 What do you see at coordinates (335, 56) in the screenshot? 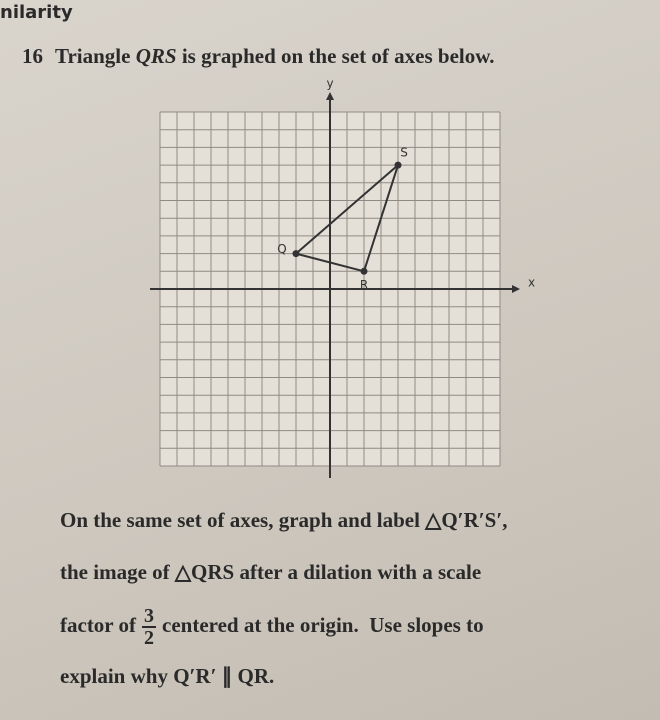
I see `prompt-text: is graphed on the set of axes below.` at bounding box center [335, 56].